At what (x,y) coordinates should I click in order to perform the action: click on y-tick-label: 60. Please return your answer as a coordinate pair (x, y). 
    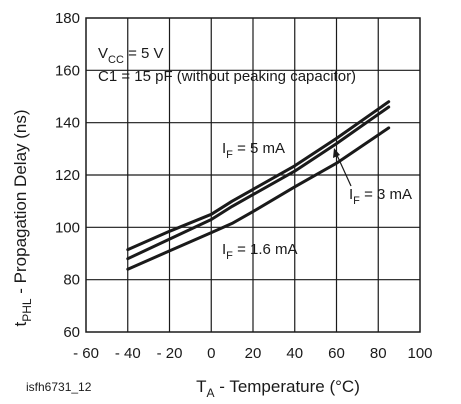
    Looking at the image, I should click on (71, 332).